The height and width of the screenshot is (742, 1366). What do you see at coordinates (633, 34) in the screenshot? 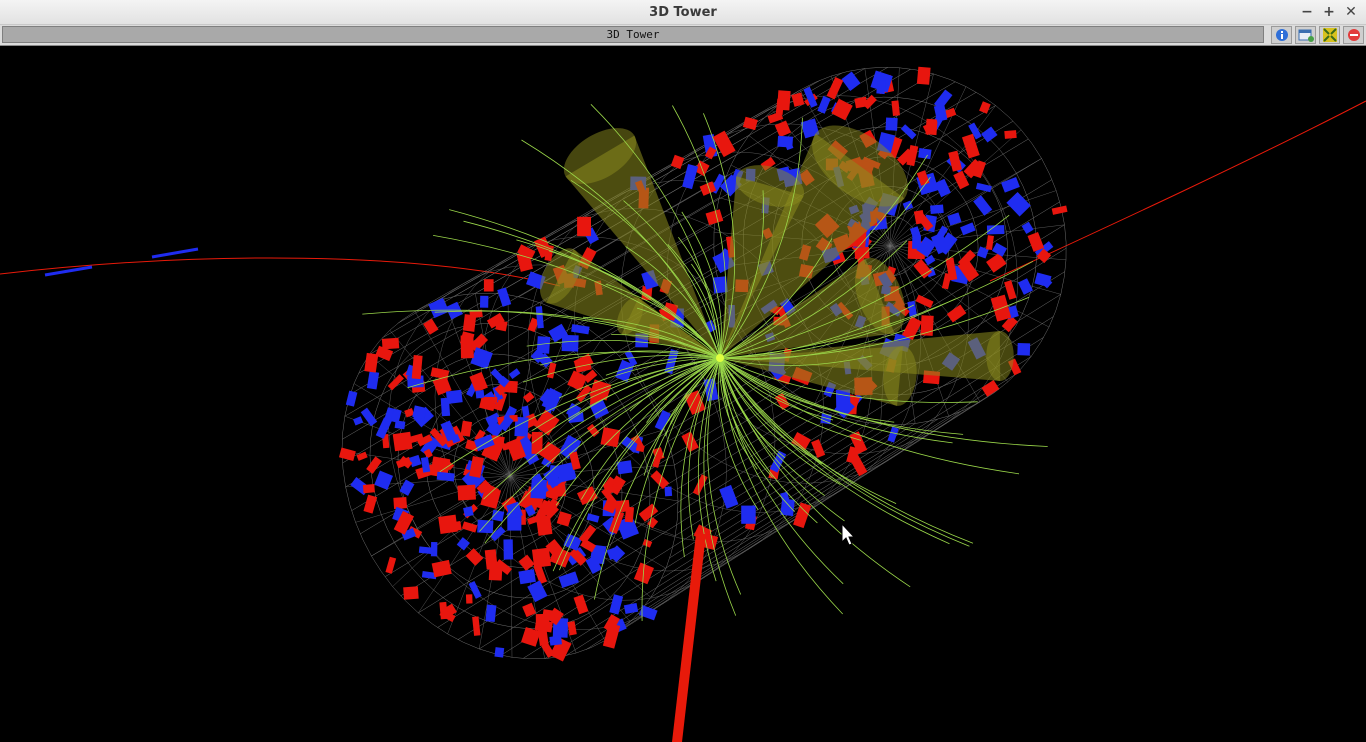
I see `view-tab: 3D Tower` at bounding box center [633, 34].